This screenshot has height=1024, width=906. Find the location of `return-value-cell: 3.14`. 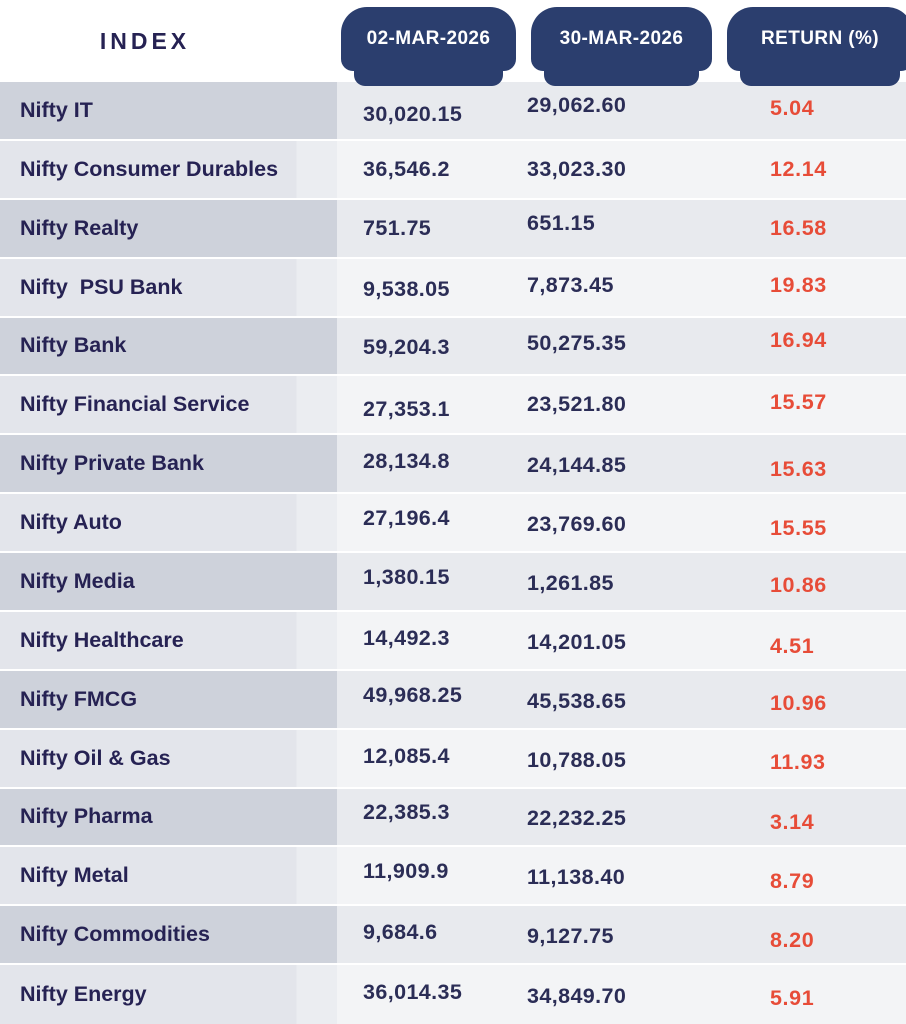

return-value-cell: 3.14 is located at coordinates (794, 817).